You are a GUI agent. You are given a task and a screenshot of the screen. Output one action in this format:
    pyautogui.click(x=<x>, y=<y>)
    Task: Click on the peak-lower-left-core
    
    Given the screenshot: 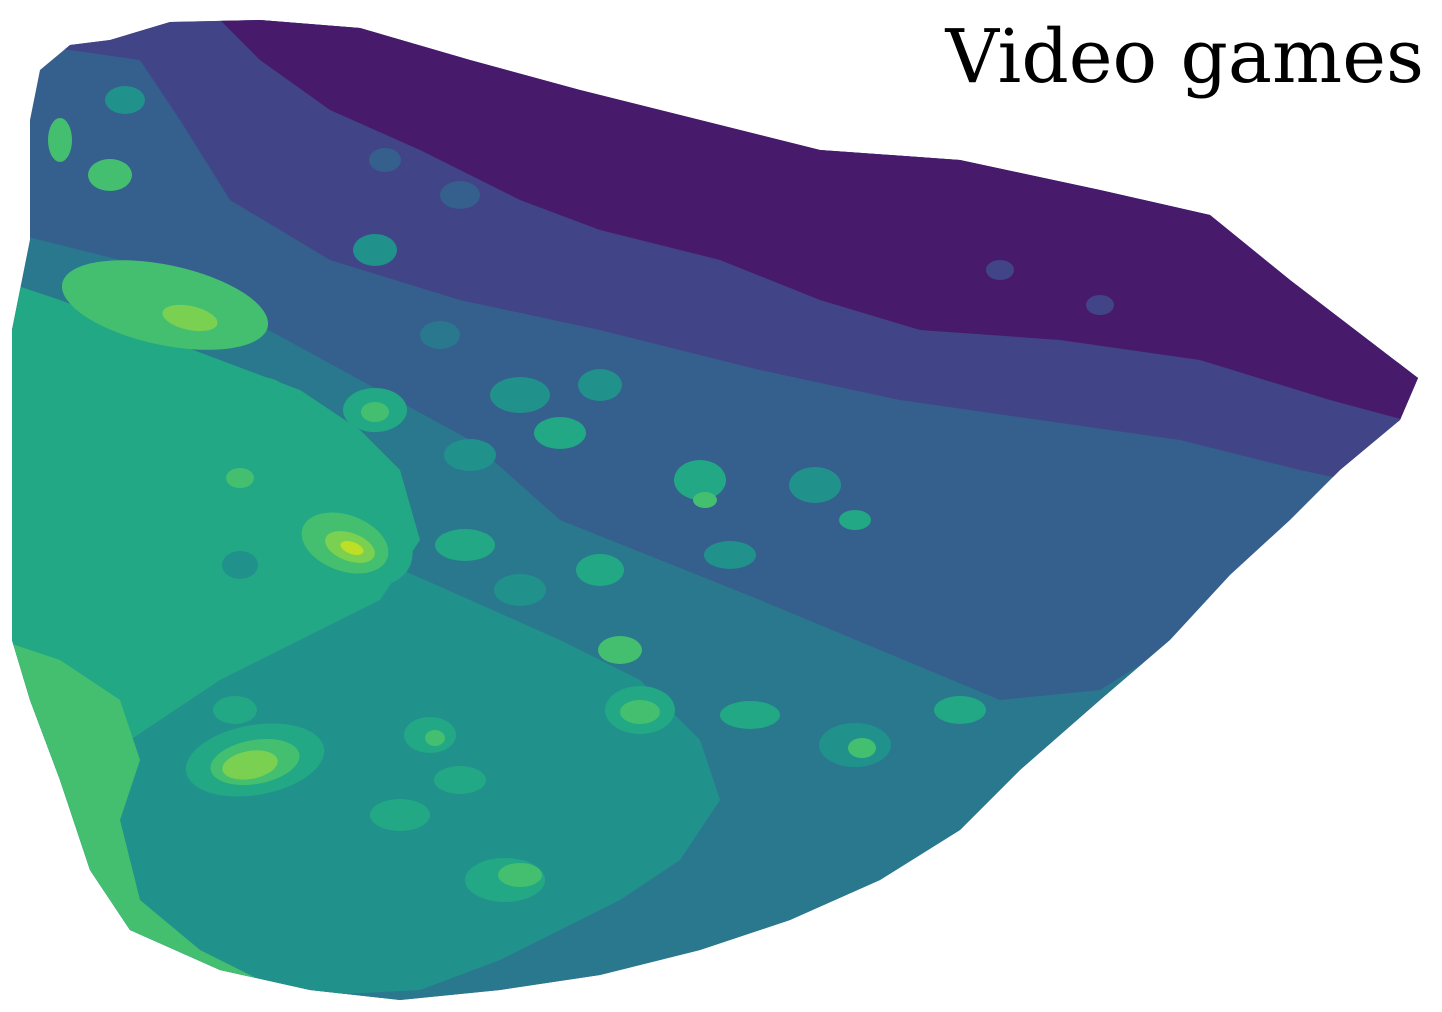 What is the action you would take?
    pyautogui.click(x=250, y=765)
    